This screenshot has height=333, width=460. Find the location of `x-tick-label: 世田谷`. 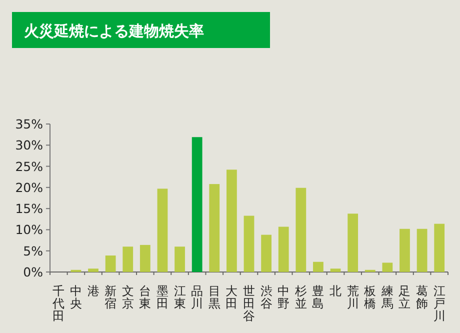

x-tick-label: 世田谷 is located at coordinates (249, 304).